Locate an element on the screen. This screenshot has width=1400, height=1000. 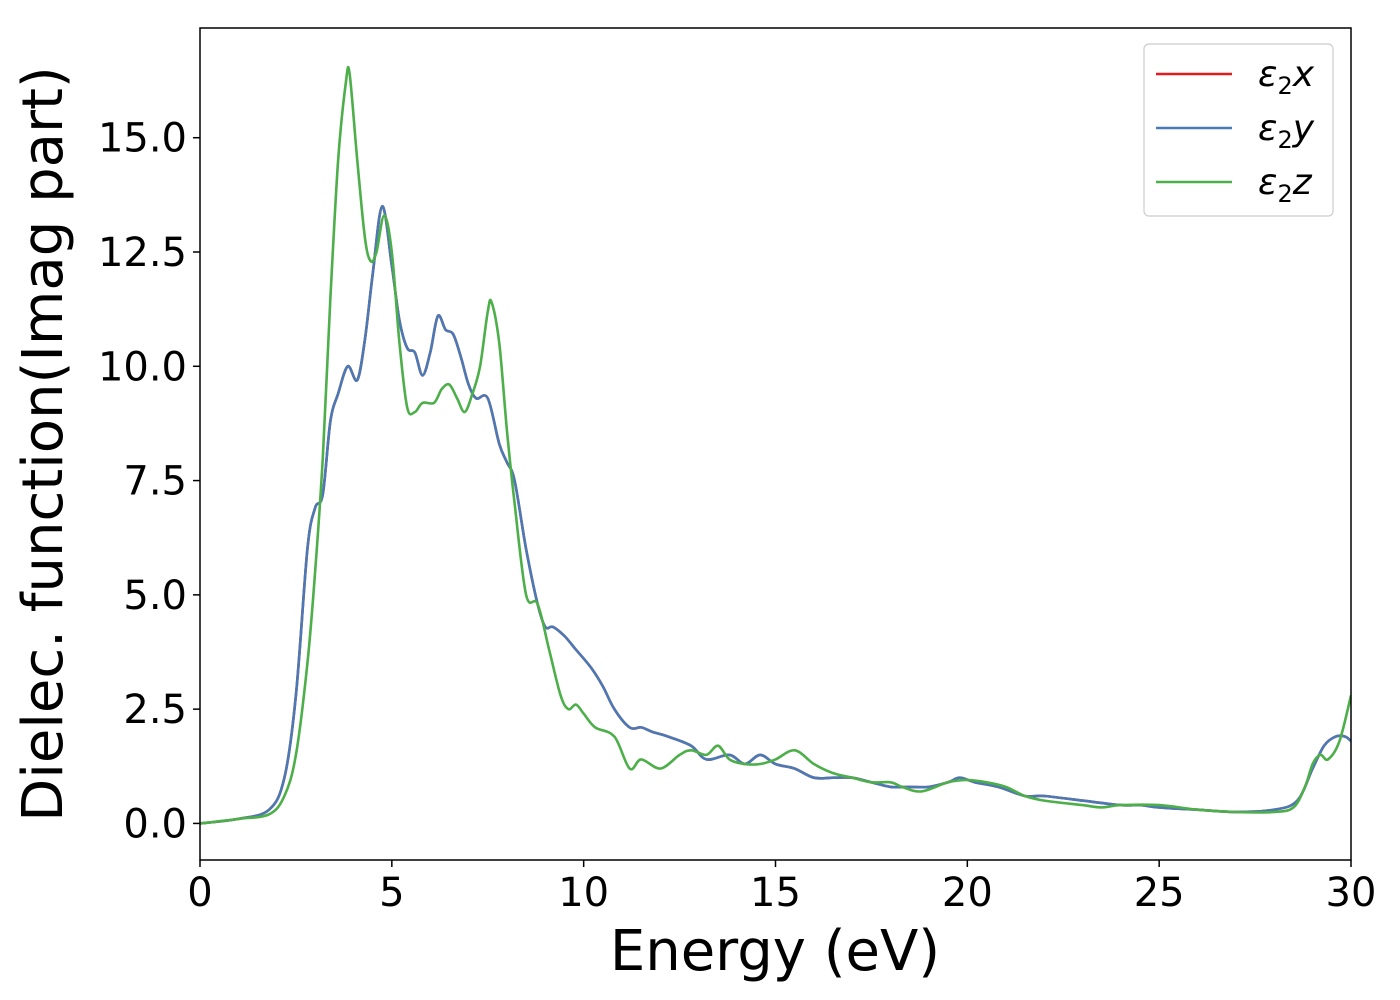
x-tick-label: 30 is located at coordinates (1351, 893).